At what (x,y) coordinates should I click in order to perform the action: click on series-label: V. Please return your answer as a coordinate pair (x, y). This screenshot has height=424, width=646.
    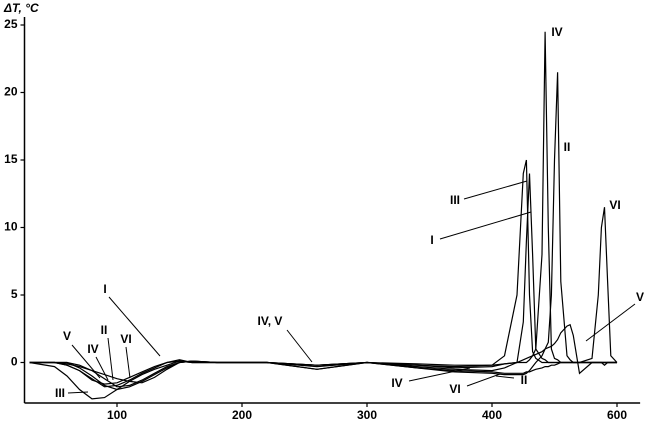
    Looking at the image, I should click on (640, 297).